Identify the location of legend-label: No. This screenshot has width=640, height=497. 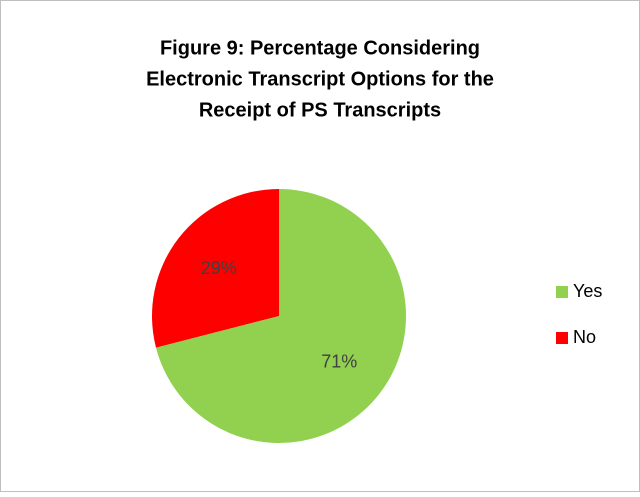
(584, 337).